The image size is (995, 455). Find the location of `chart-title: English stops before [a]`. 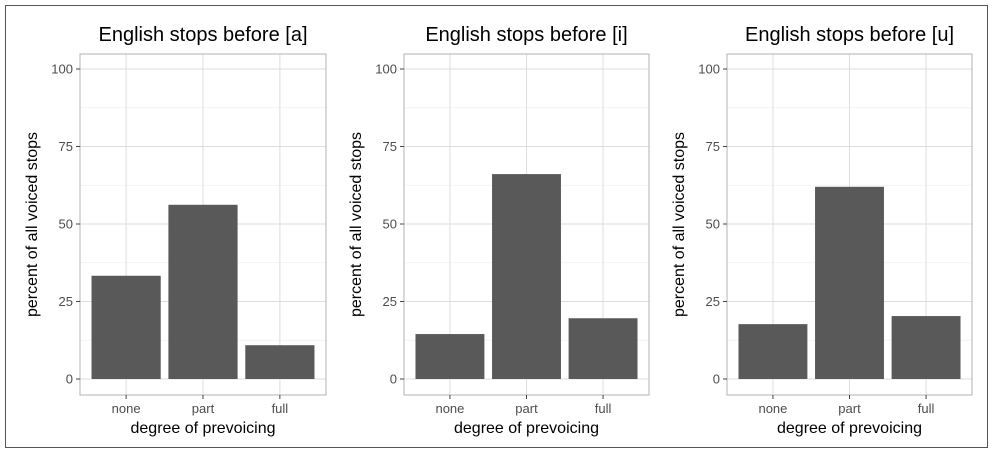

chart-title: English stops before [a] is located at coordinates (202, 35).